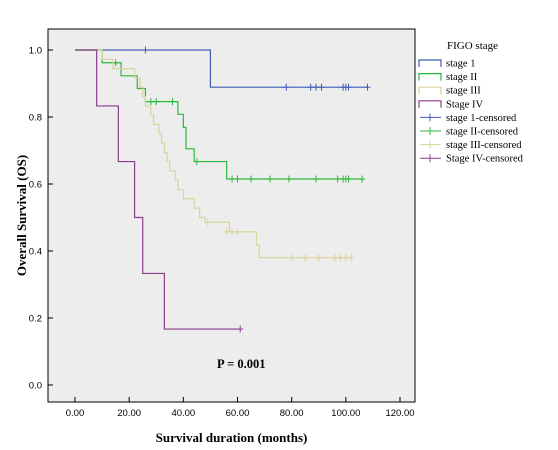 The width and height of the screenshot is (558, 450). Describe the element at coordinates (232, 437) in the screenshot. I see `x-axis-title: Survival duration (months)` at that location.